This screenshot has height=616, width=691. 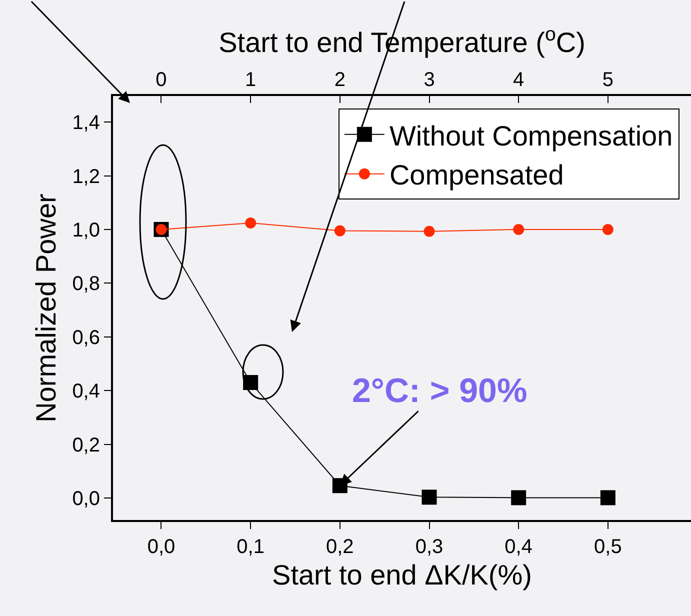 I want to click on x-tick-label: 0,1, so click(x=250, y=547).